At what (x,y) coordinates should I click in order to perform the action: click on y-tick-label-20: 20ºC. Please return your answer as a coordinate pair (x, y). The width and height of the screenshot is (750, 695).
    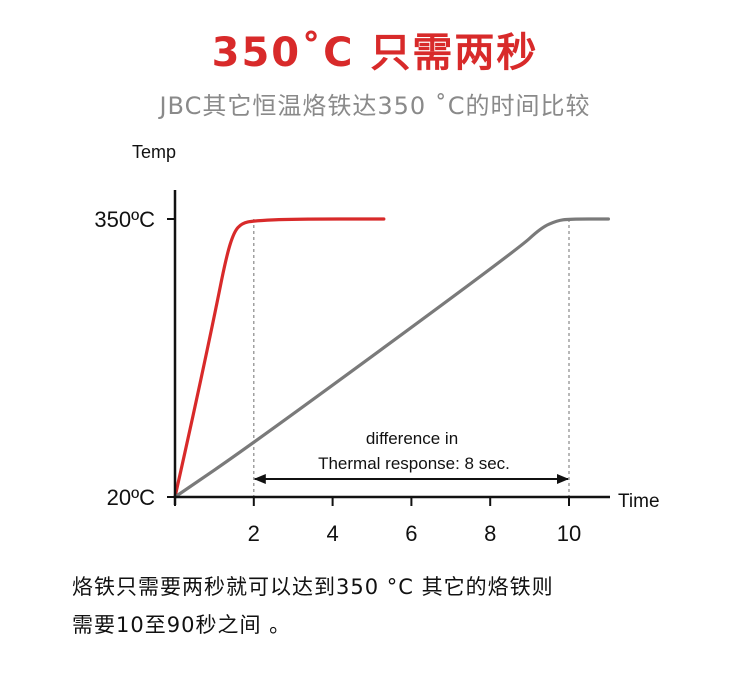
    Looking at the image, I should click on (131, 497).